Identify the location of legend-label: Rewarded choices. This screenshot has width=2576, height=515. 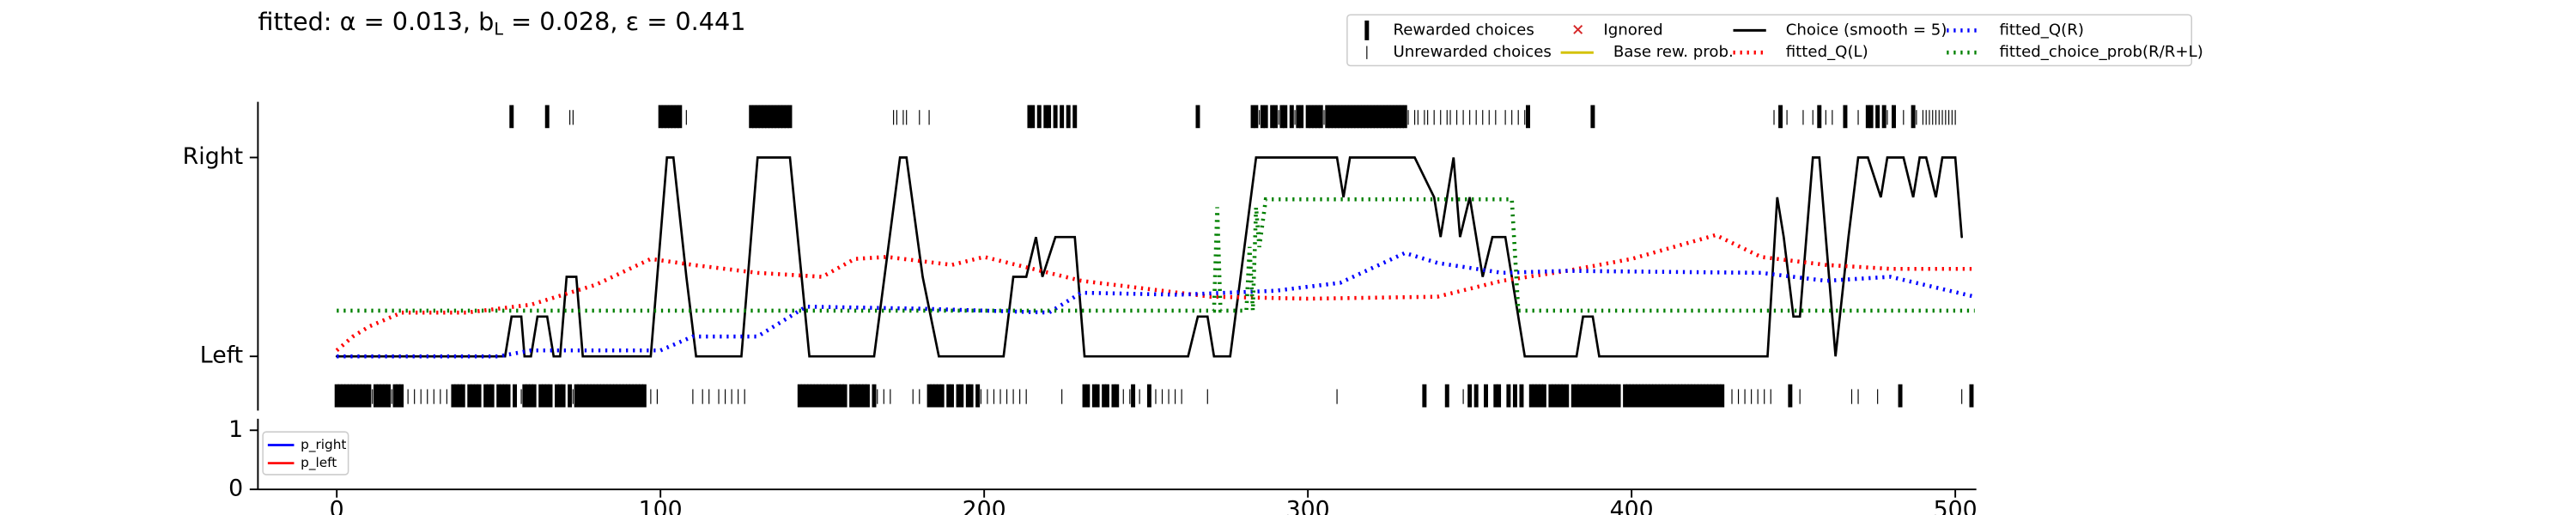
(1463, 30).